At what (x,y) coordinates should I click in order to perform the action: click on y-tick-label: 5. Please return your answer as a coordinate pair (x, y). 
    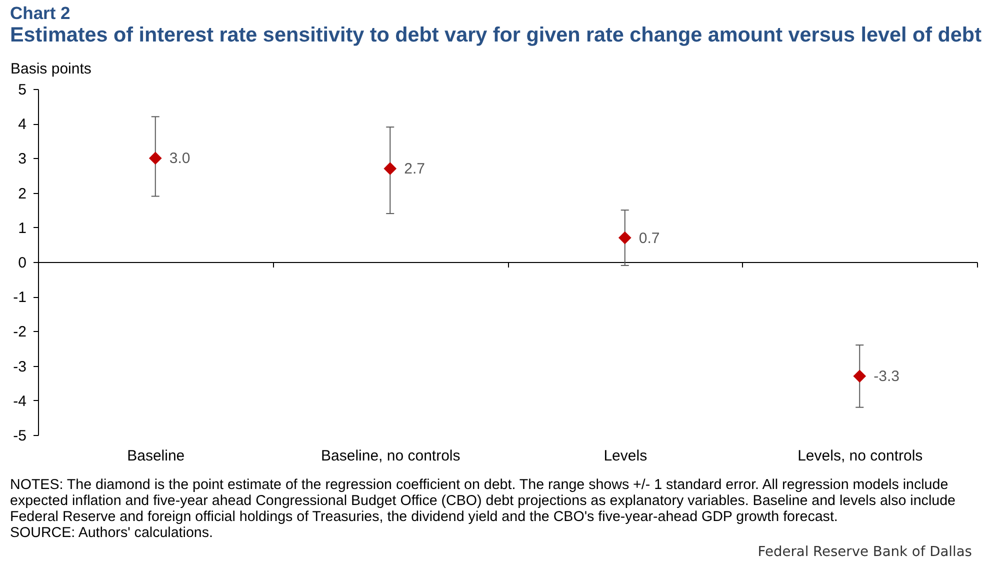
    Looking at the image, I should click on (22, 90).